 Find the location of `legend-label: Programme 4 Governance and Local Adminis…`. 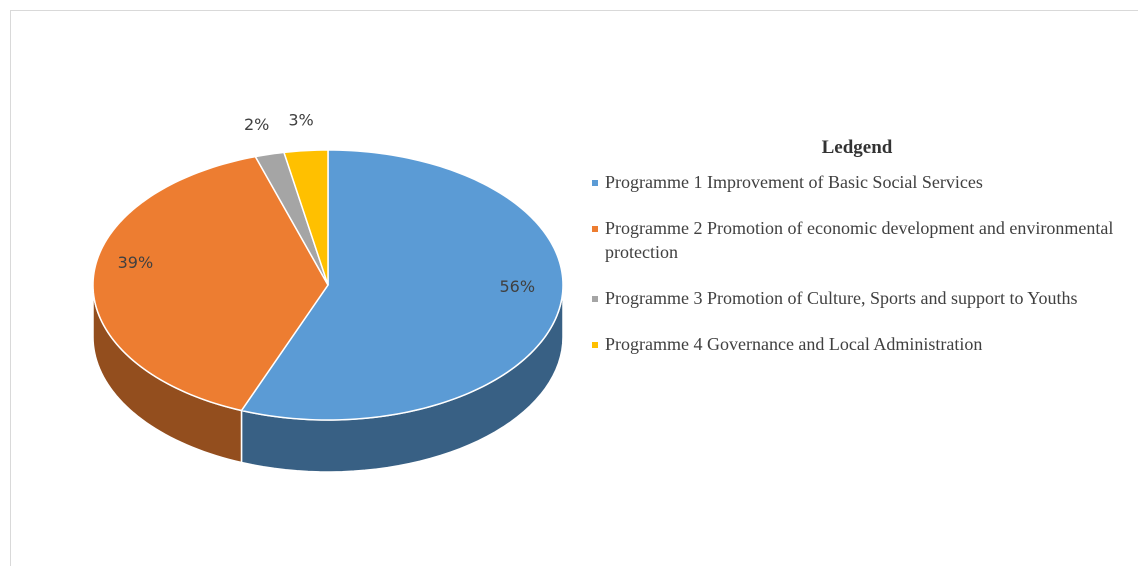

legend-label: Programme 4 Governance and Local Adminis… is located at coordinates (794, 344).